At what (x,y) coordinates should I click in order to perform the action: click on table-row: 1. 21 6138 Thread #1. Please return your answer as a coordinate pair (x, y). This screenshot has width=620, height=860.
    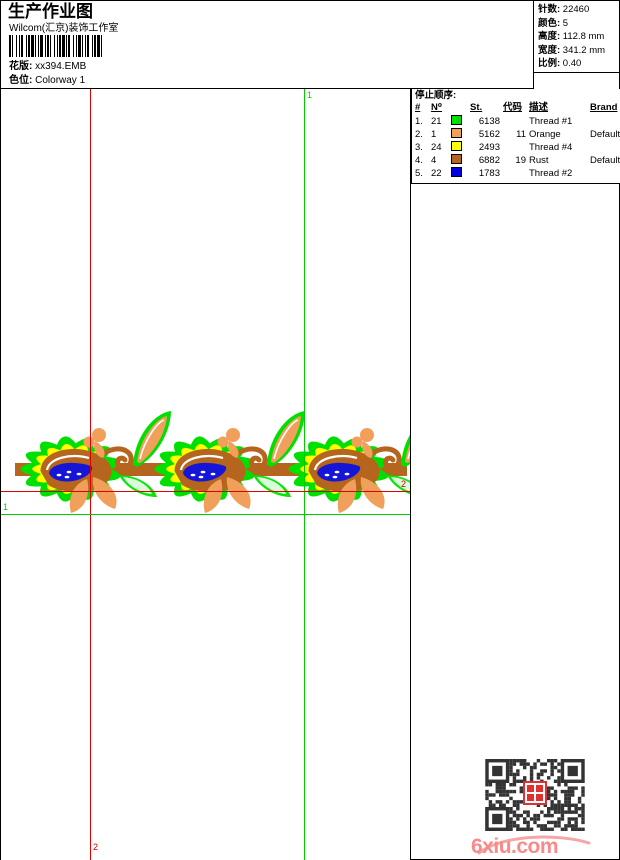
    Looking at the image, I should click on (517, 121).